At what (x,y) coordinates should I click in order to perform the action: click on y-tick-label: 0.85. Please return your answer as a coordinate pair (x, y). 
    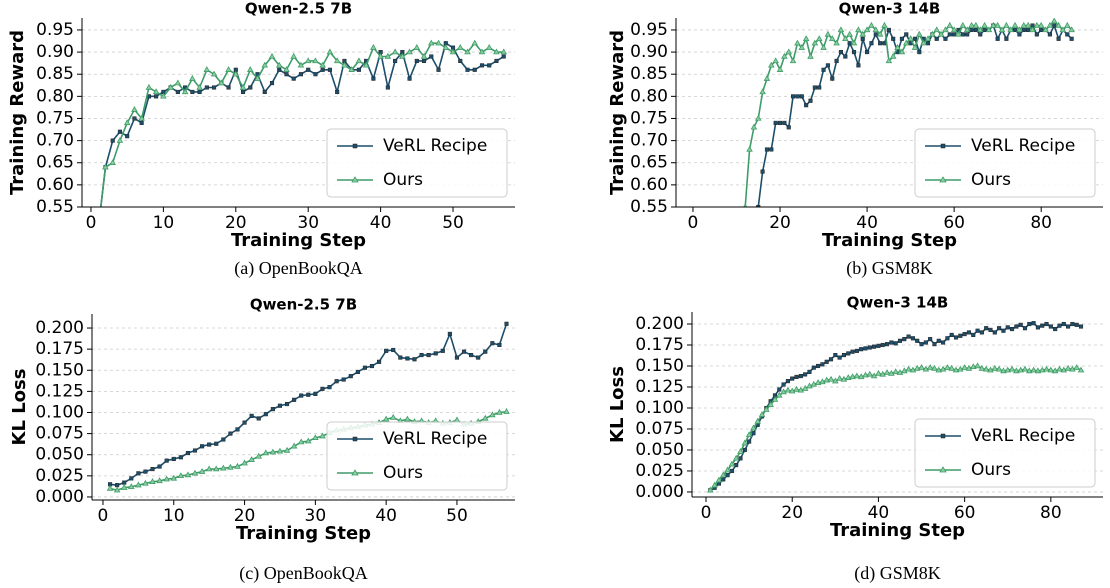
    Looking at the image, I should click on (55, 74).